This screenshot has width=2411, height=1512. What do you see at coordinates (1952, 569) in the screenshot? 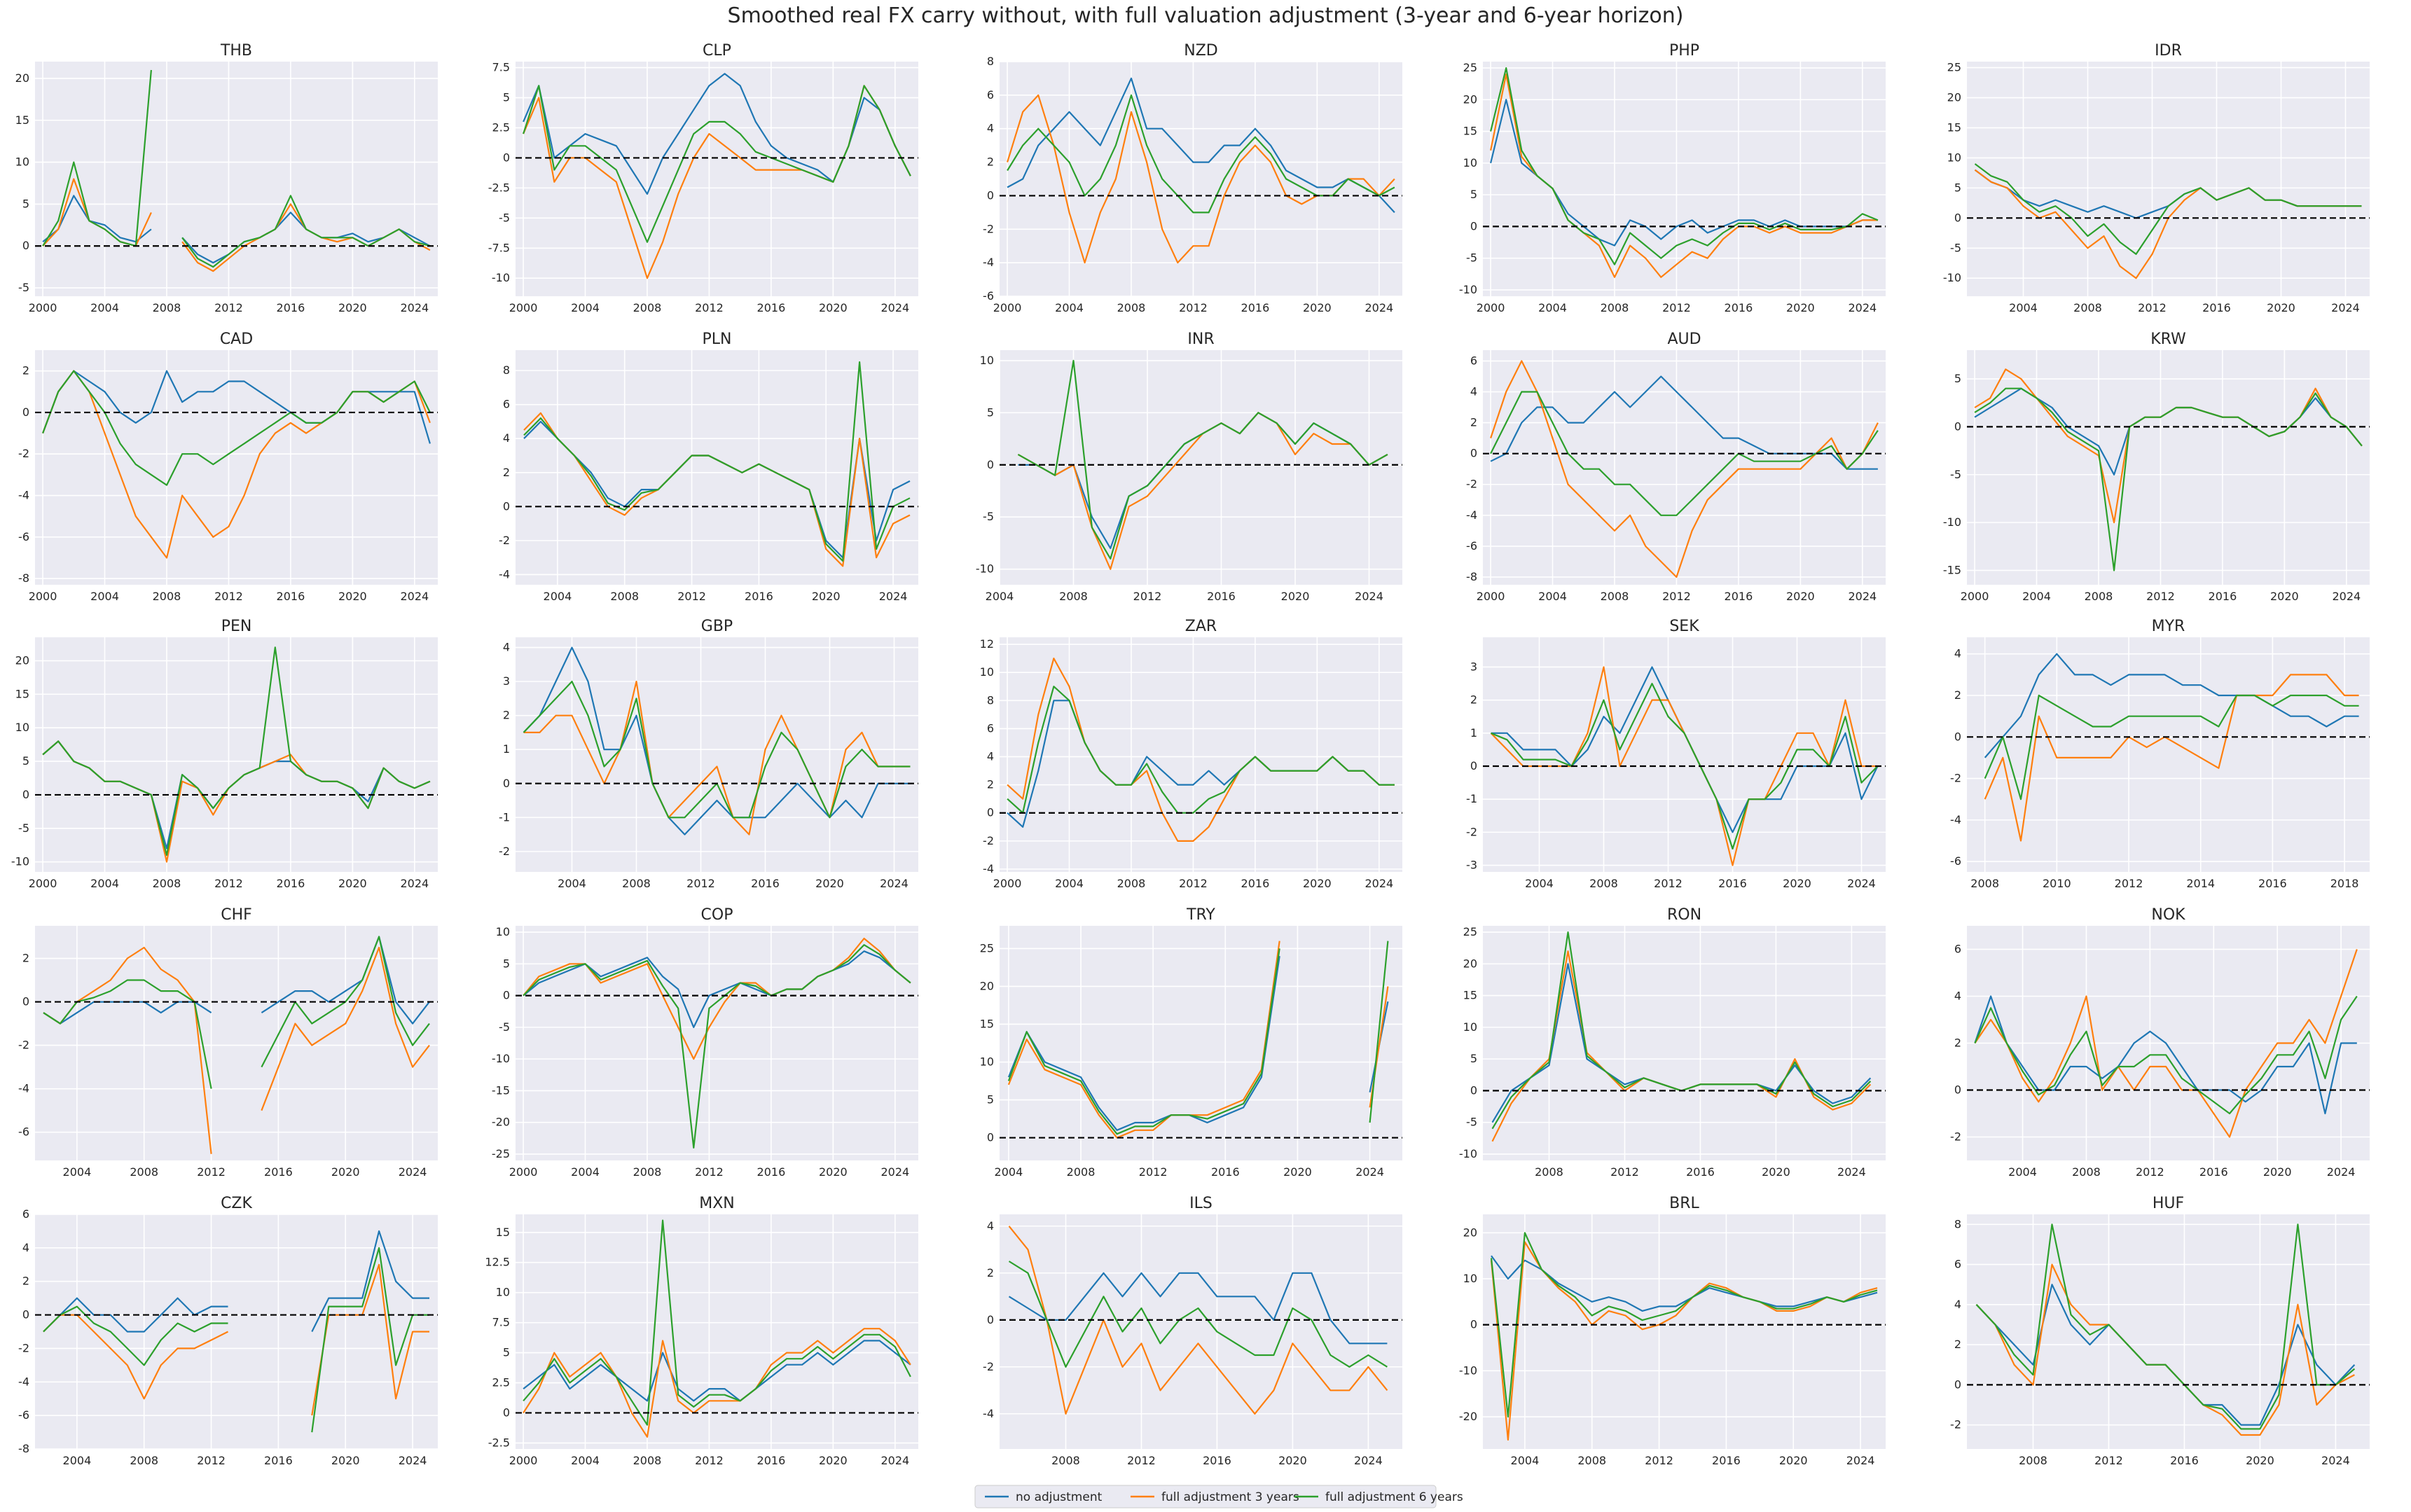
I see `y-tick-label: -15` at bounding box center [1952, 569].